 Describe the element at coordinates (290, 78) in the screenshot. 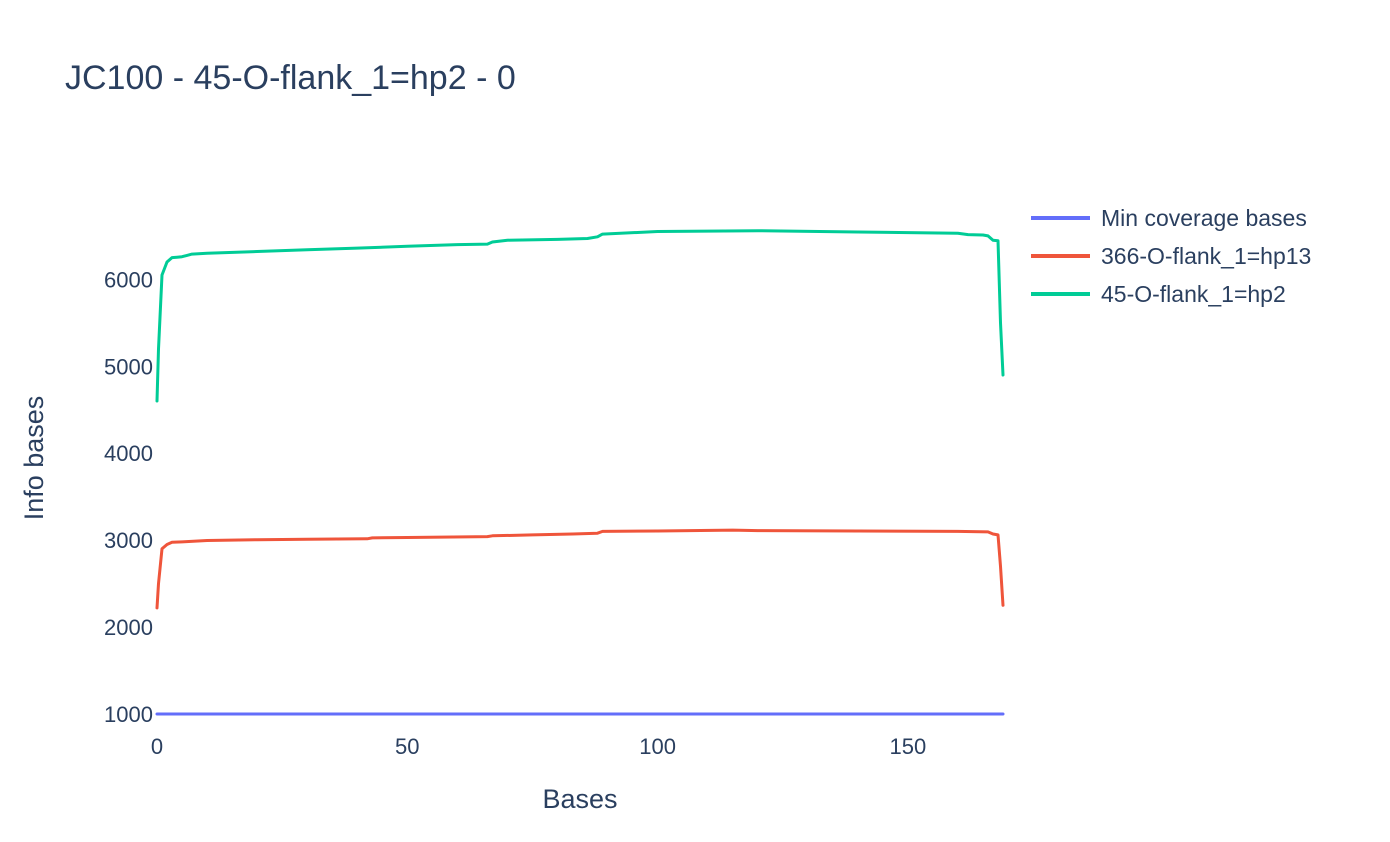

I see `chart-title: JC100 - 45-O-flank_1=hp2 - 0` at that location.